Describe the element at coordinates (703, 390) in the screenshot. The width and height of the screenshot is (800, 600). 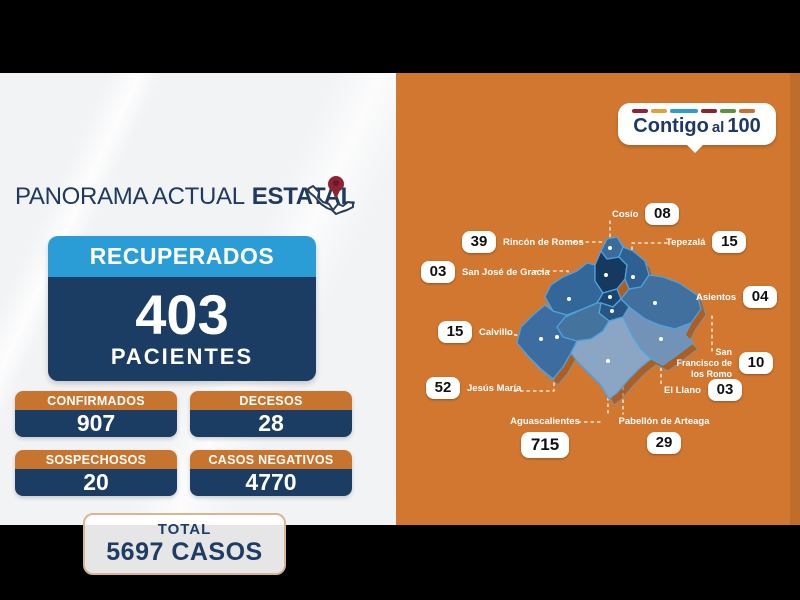
I see `map-label-el-llano: El Llano 03` at that location.